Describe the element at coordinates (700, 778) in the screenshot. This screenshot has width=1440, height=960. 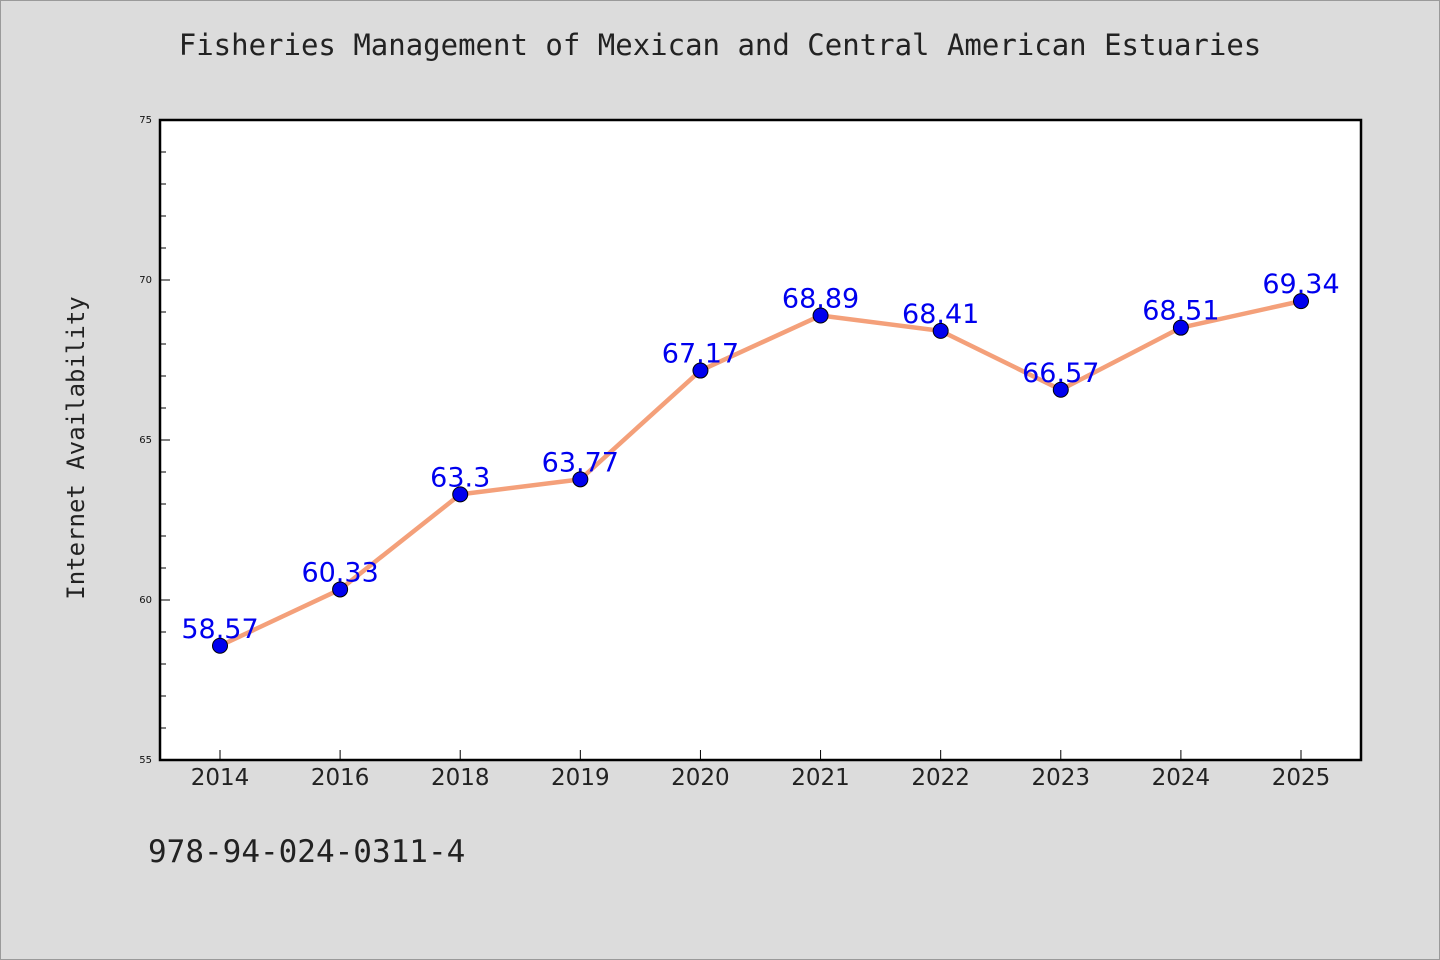
I see `x-tick-label: 2020` at that location.